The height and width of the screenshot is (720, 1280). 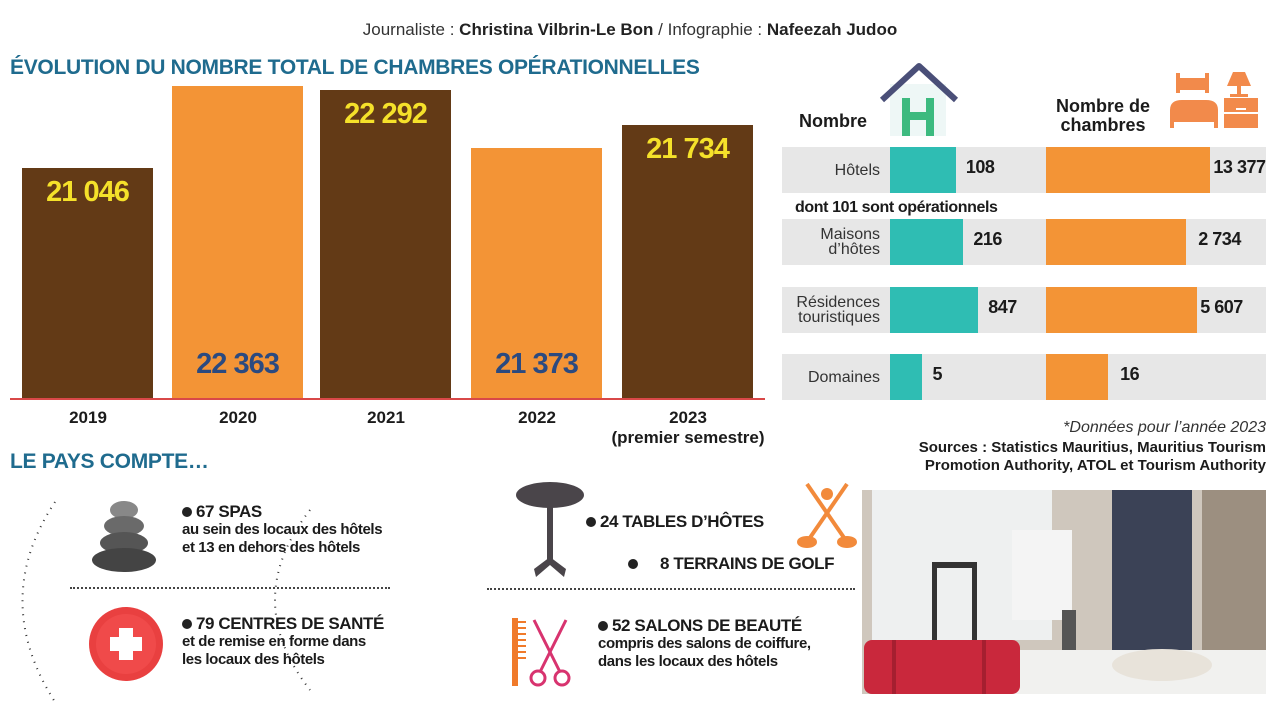 I want to click on rooms-value: 16, so click(x=1130, y=374).